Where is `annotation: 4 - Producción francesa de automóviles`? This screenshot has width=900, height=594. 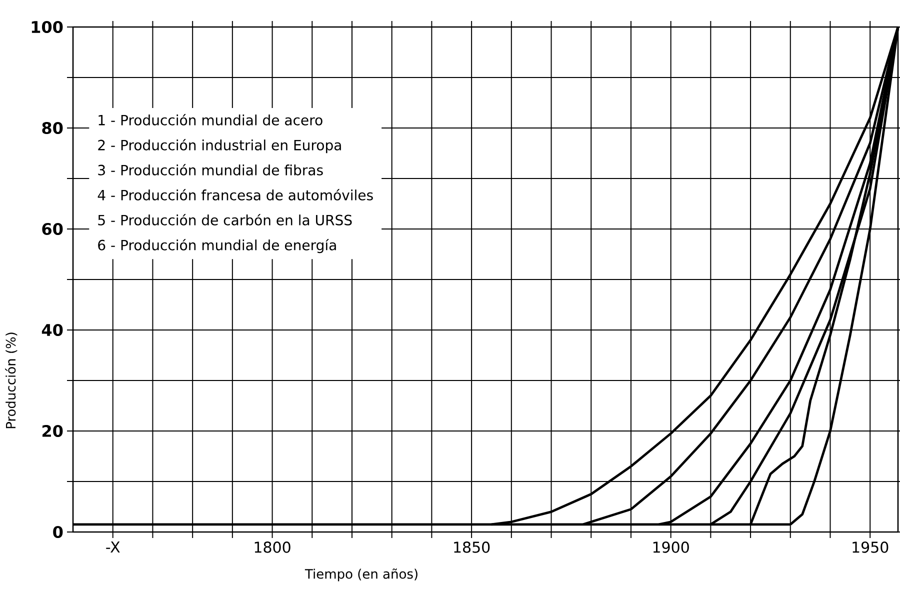
annotation: 4 - Producción francesa de automóviles is located at coordinates (235, 194).